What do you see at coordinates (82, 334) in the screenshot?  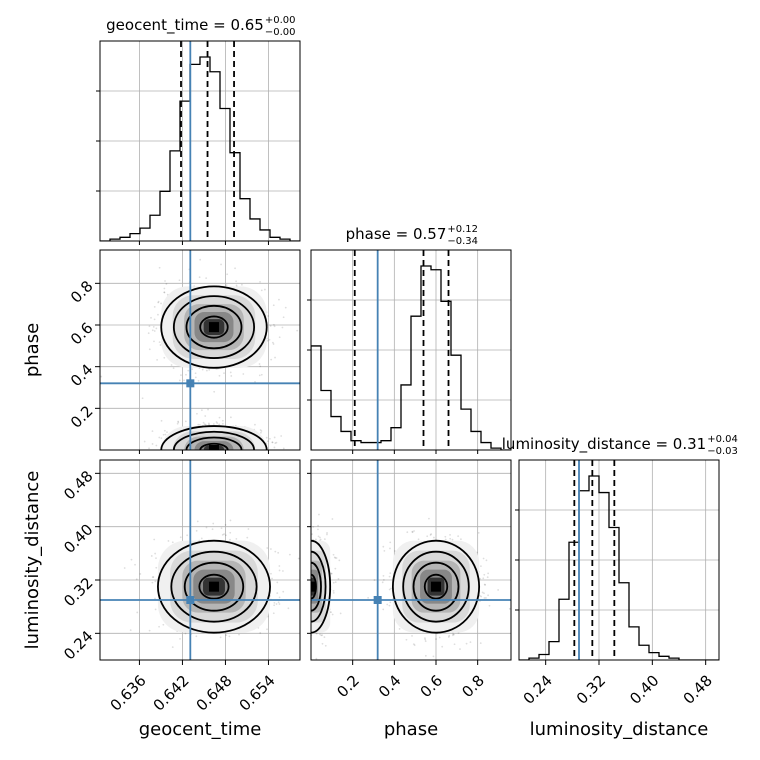 I see `y-tick-label-phase: 0.6` at bounding box center [82, 334].